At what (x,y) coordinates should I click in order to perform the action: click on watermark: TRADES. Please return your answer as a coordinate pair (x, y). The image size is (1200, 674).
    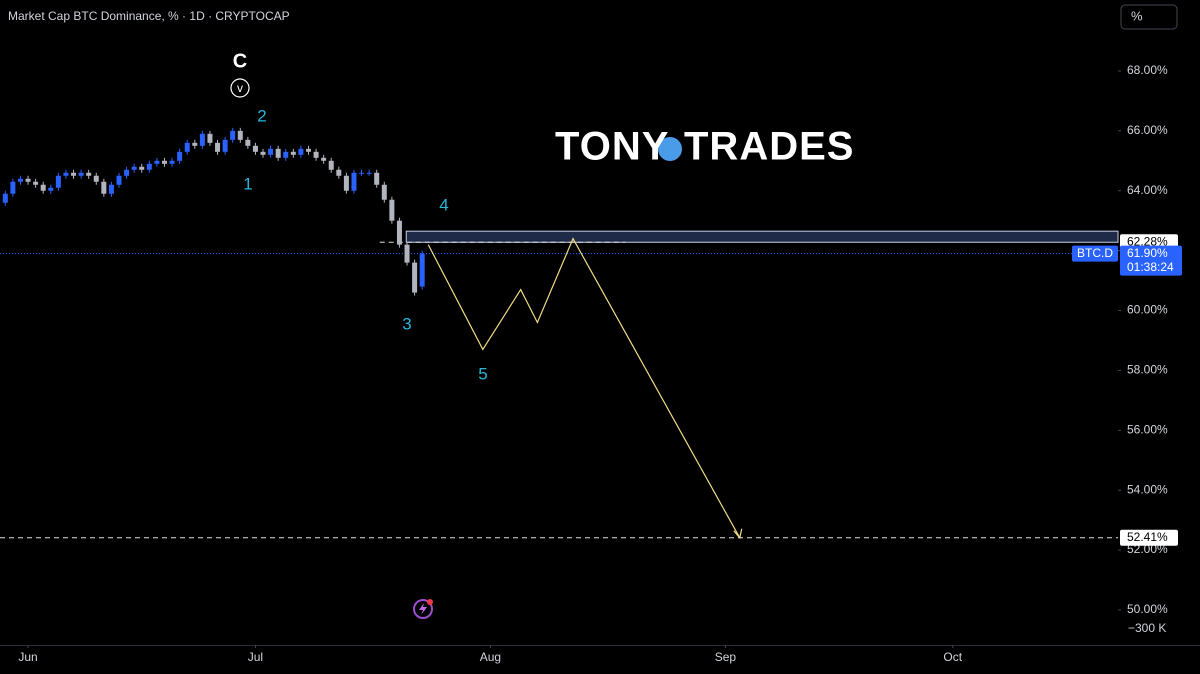
    Looking at the image, I should click on (769, 147).